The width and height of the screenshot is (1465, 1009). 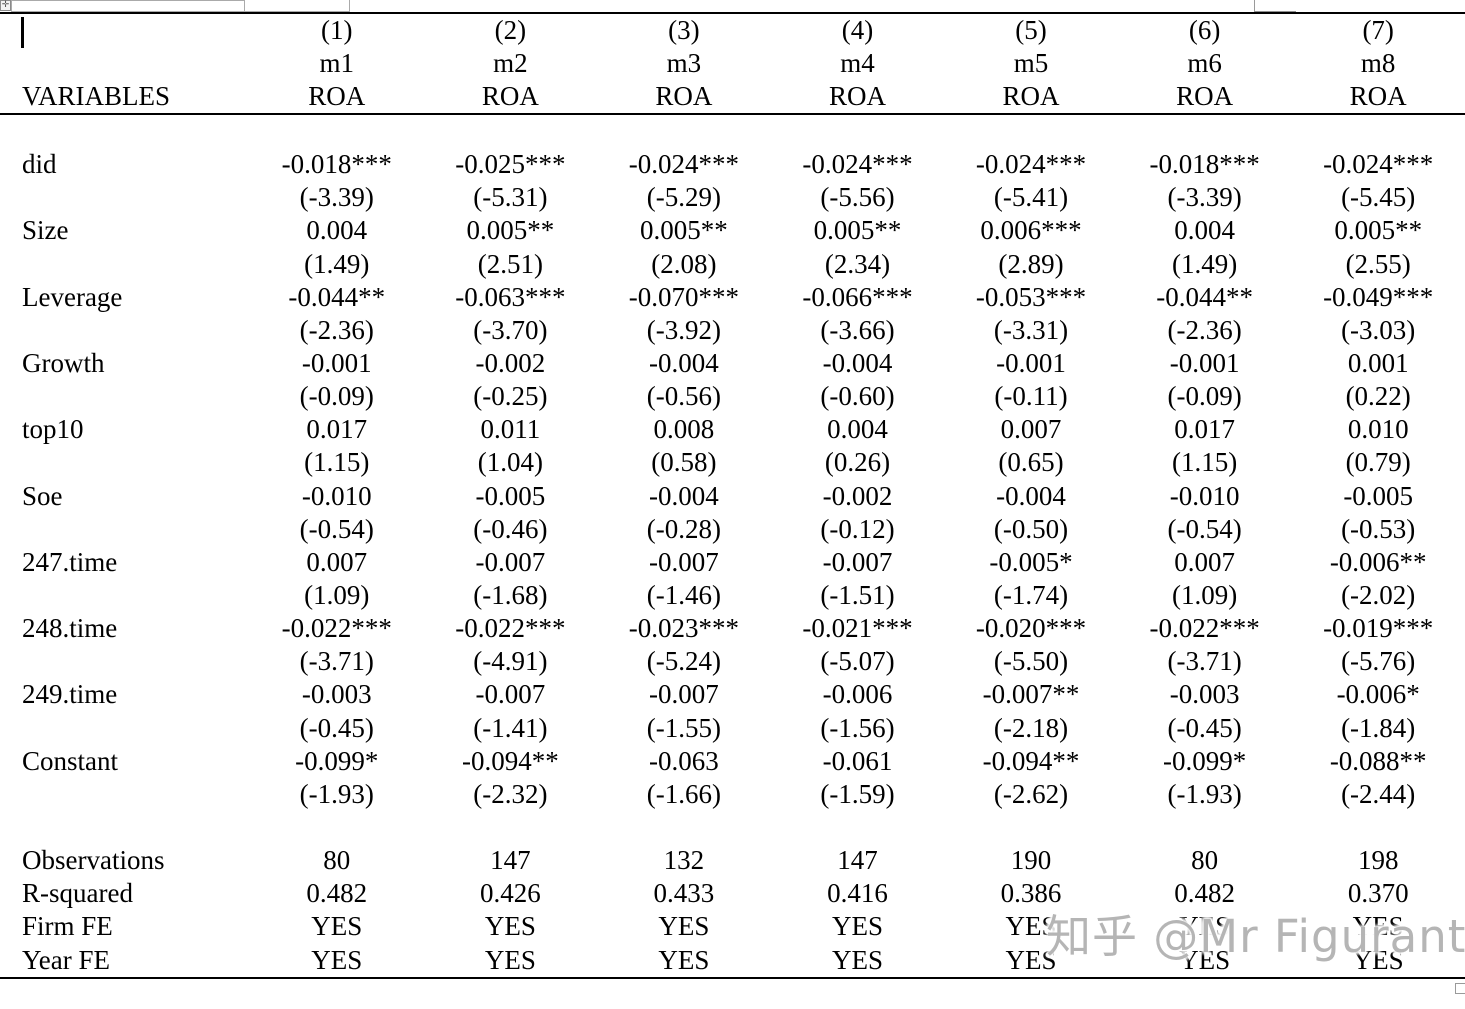 What do you see at coordinates (684, 528) in the screenshot?
I see `value-cell: (-0.28)` at bounding box center [684, 528].